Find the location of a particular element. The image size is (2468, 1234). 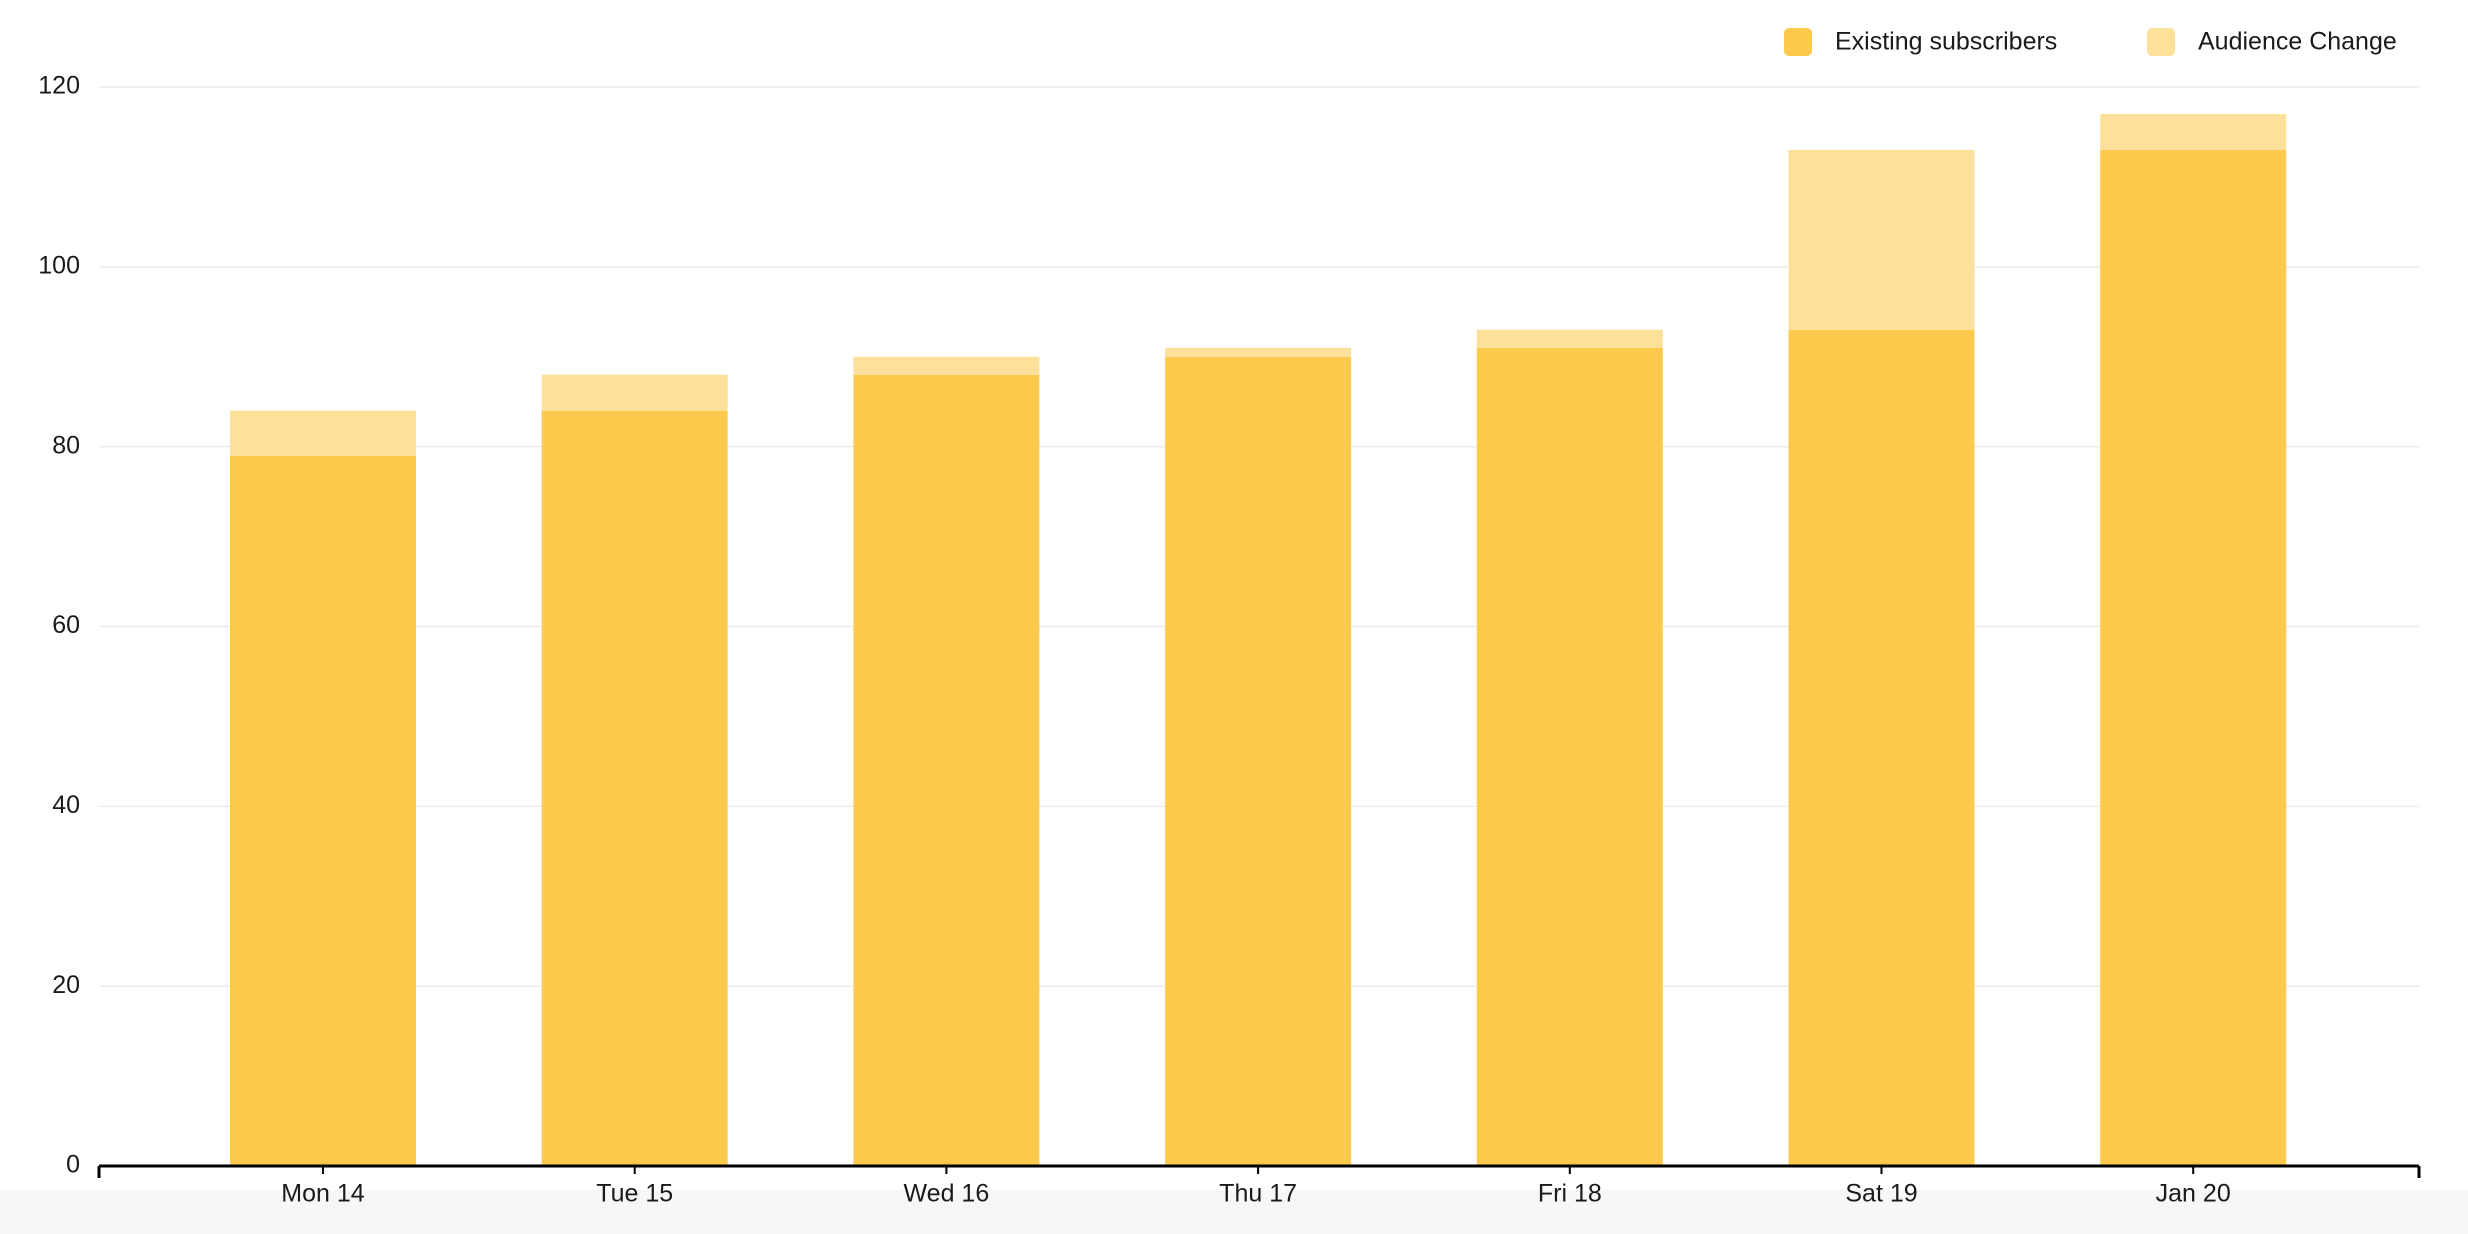

y-tick-label: 80 is located at coordinates (66, 445).